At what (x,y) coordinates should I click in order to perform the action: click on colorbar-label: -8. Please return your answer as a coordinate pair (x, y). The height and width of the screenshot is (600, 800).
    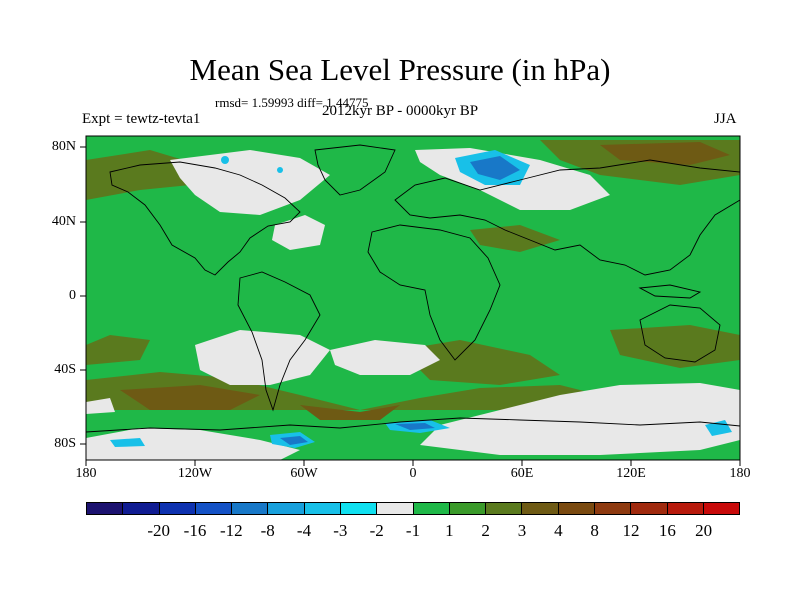
    Looking at the image, I should click on (267, 530).